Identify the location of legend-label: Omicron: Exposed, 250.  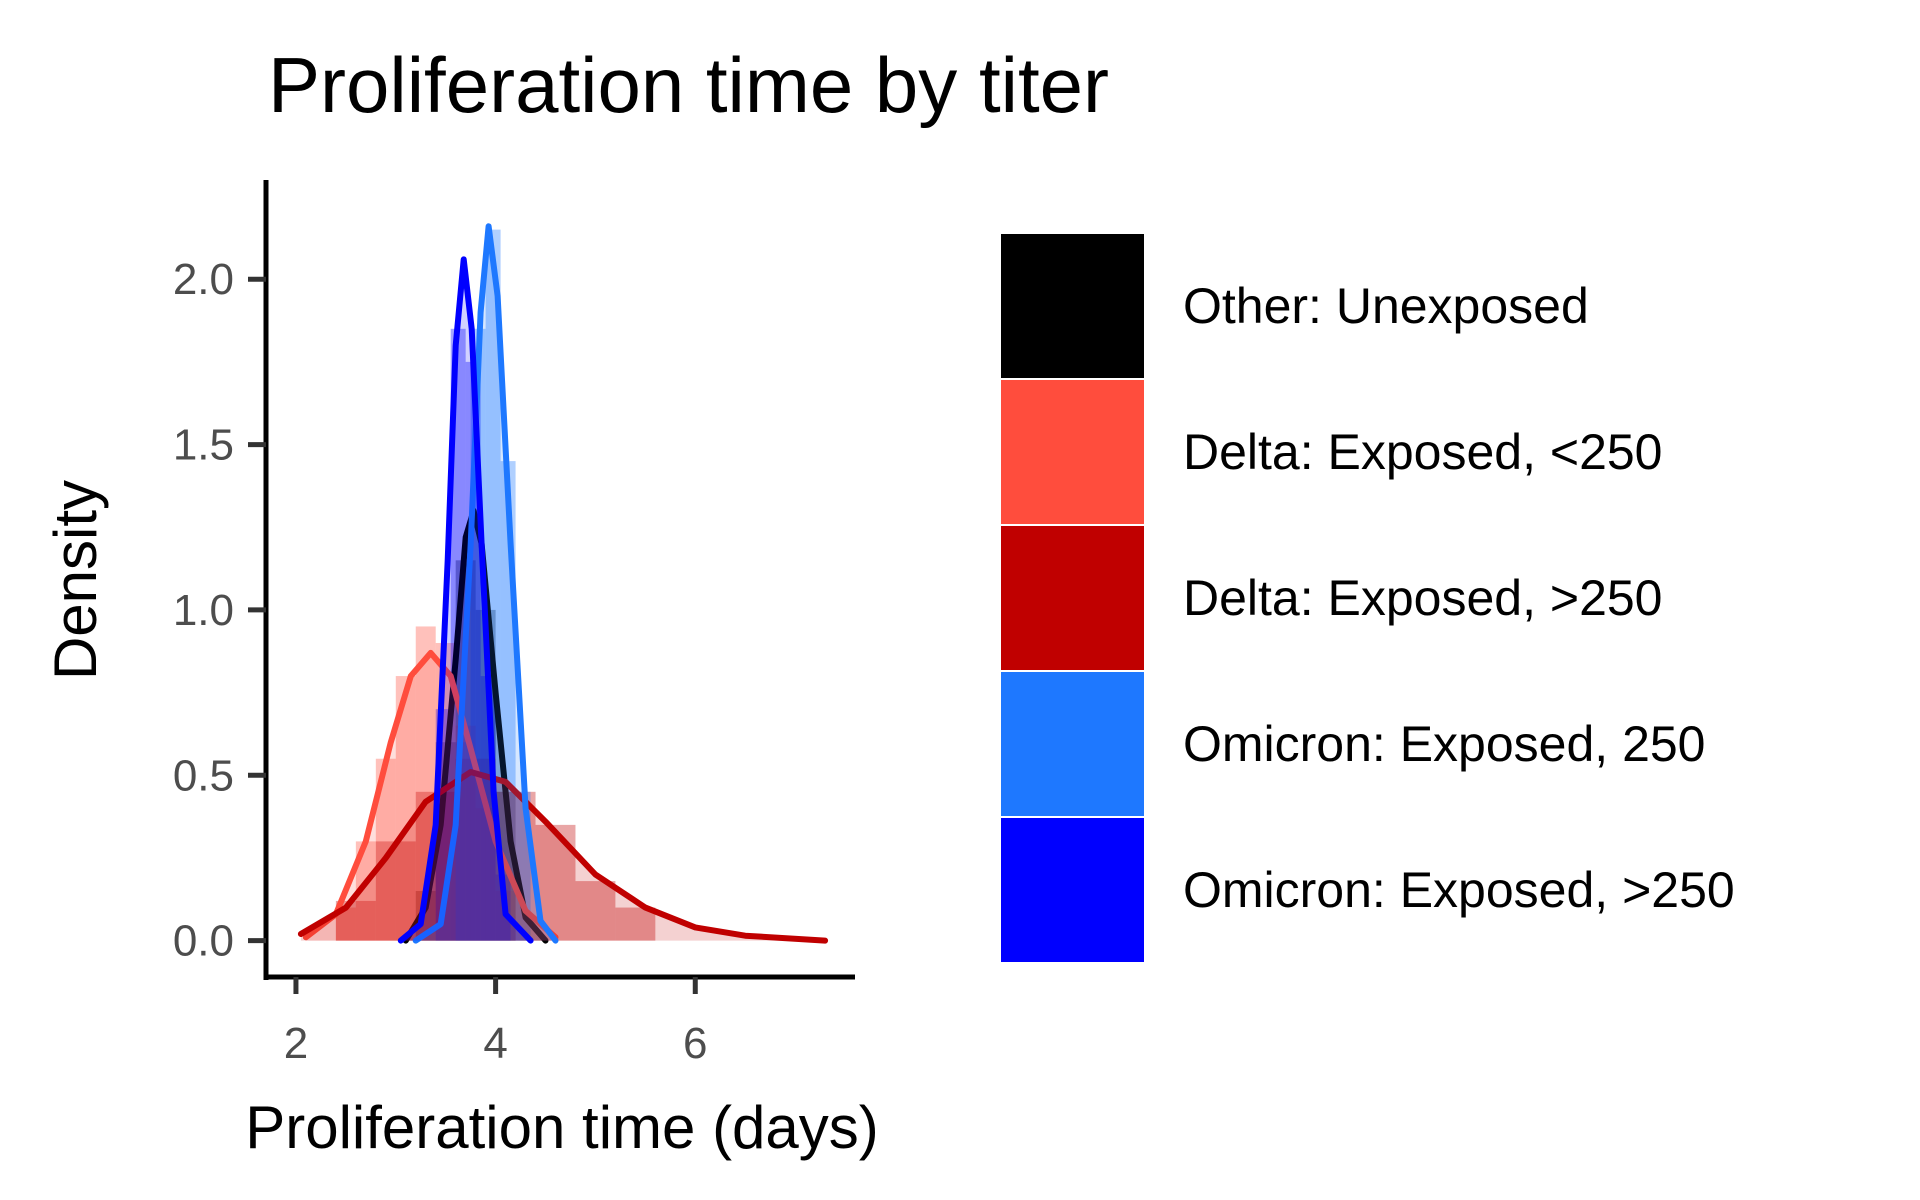
(1444, 744).